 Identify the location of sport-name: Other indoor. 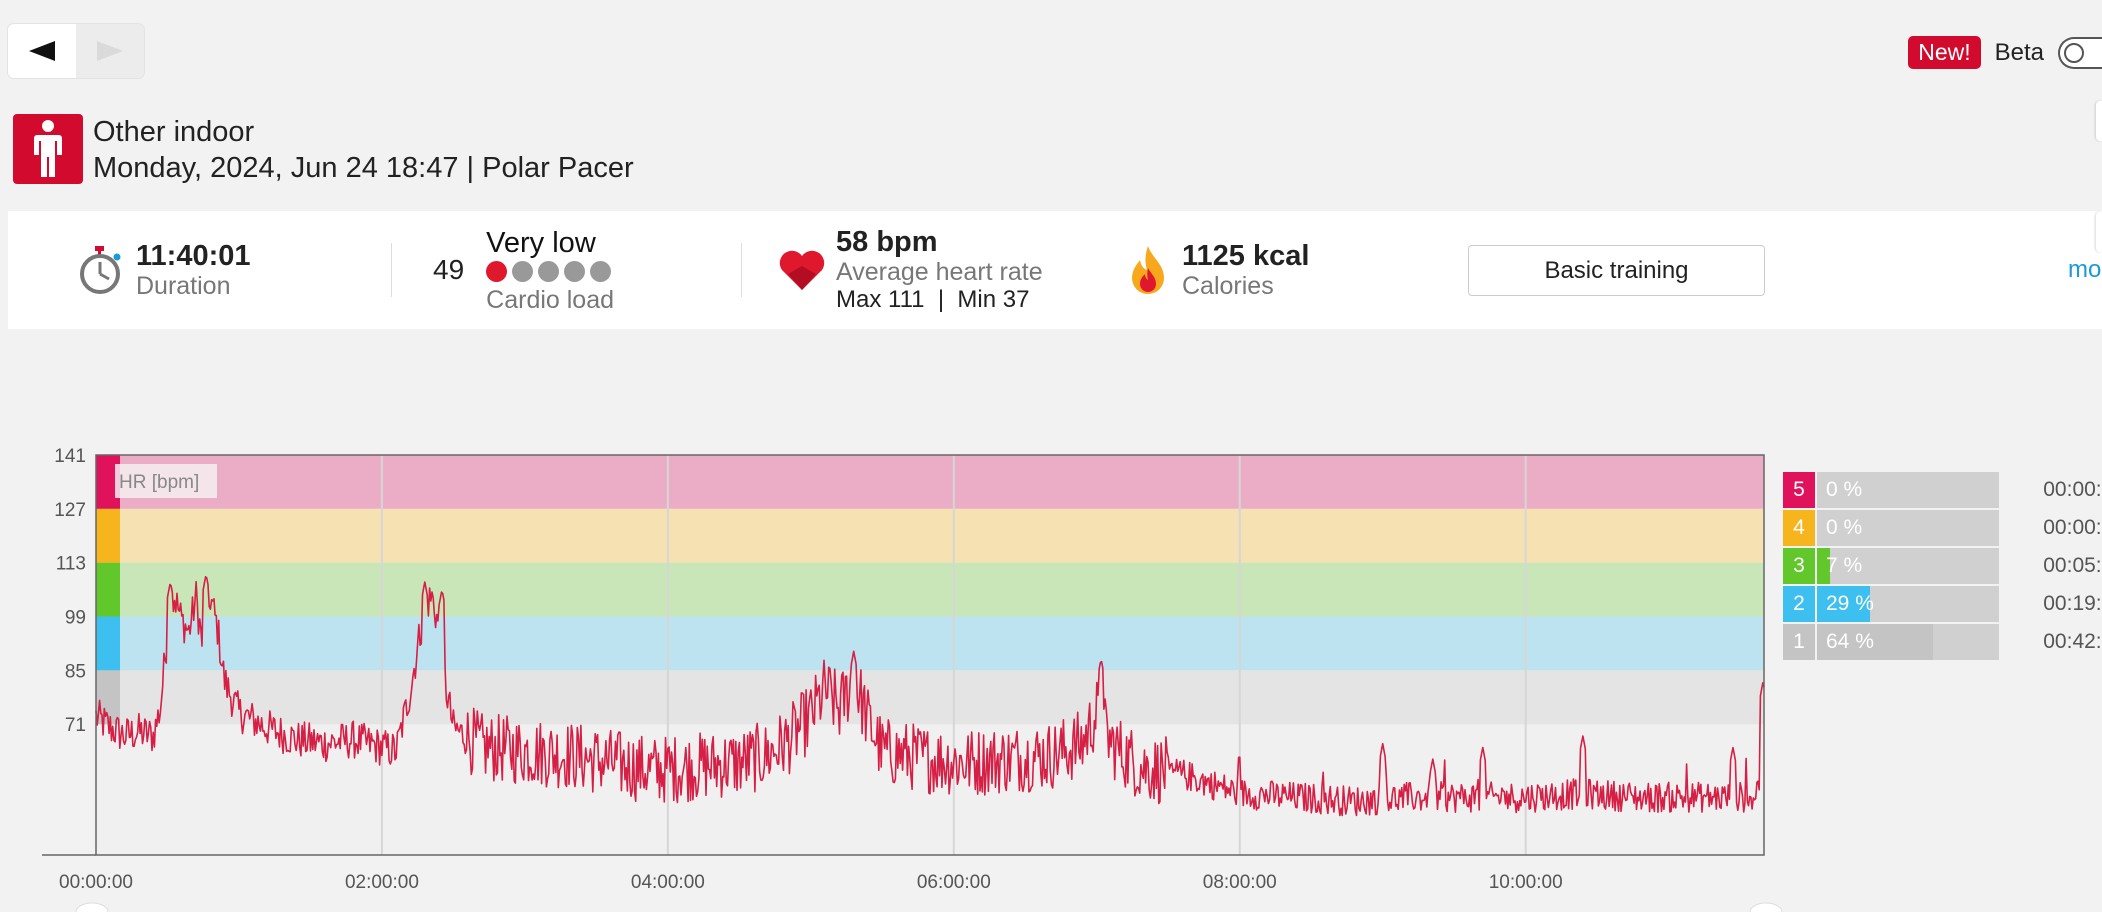
(174, 132).